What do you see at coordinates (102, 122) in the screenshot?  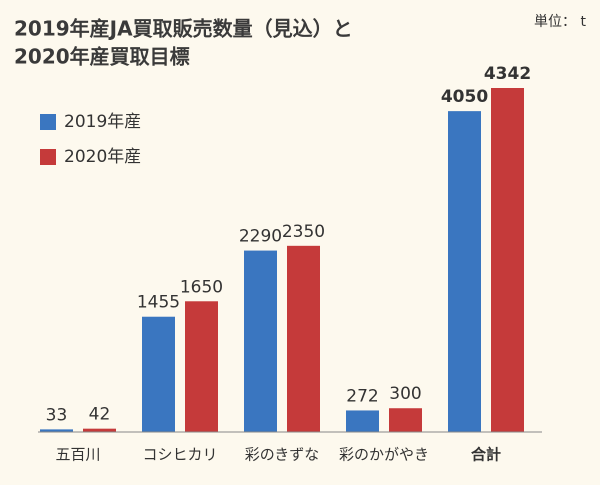 I see `legend-label: 2019年産` at bounding box center [102, 122].